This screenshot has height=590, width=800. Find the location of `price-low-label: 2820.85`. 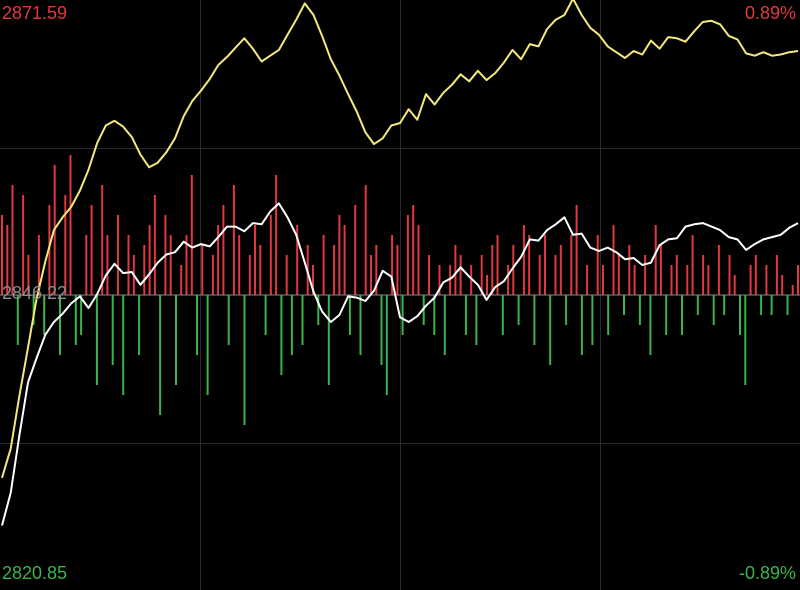

price-low-label: 2820.85 is located at coordinates (35, 573).